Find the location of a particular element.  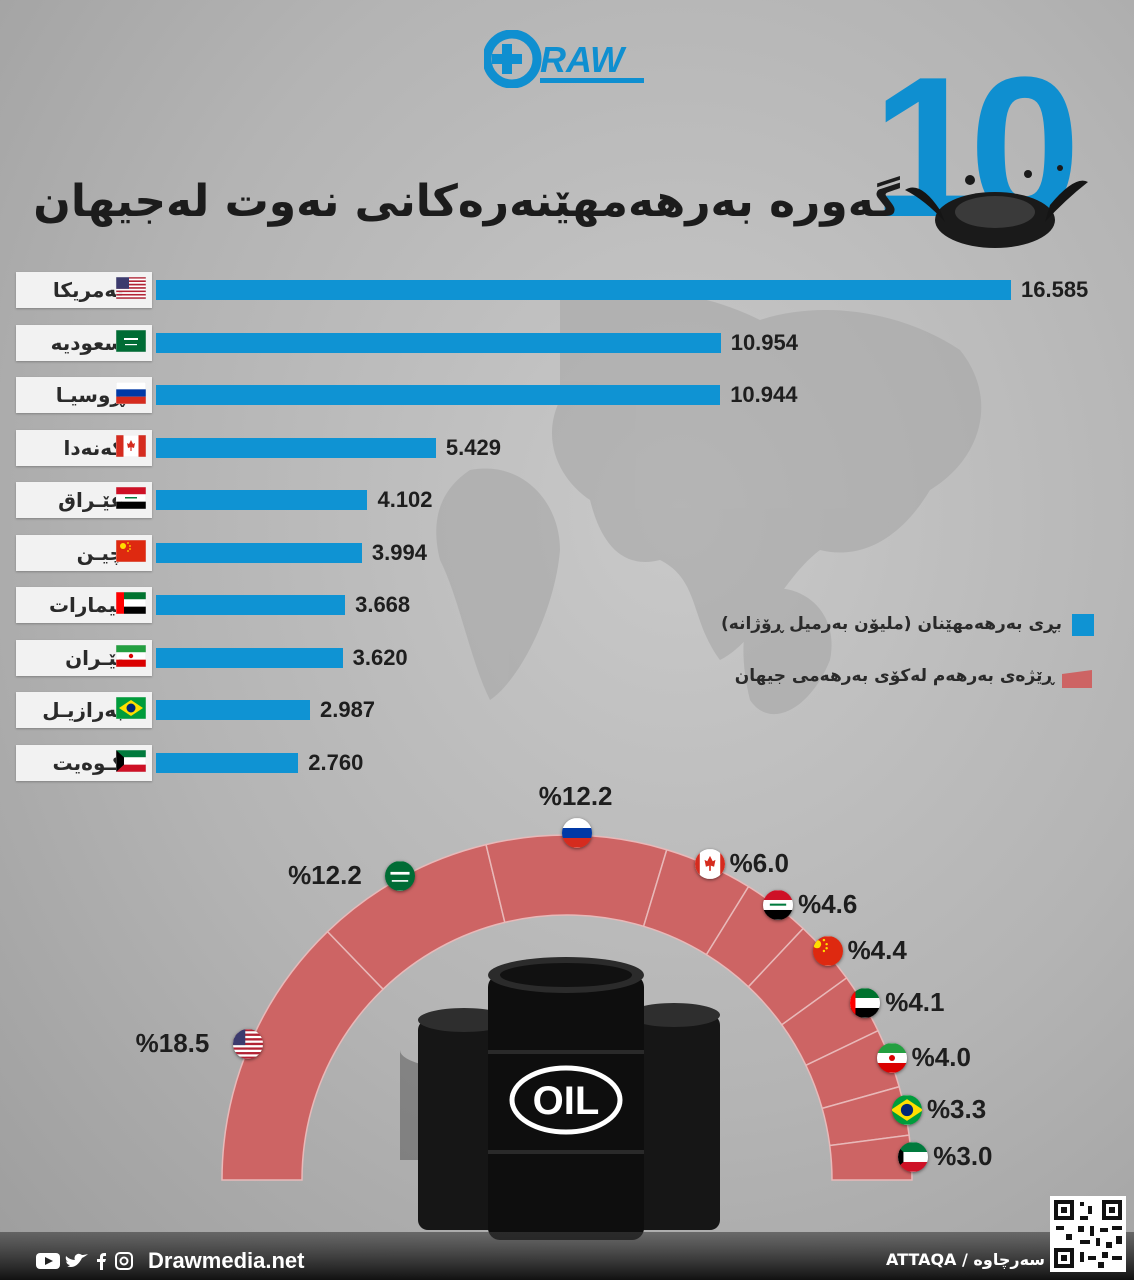

instagram-icon is located at coordinates (124, 1261).